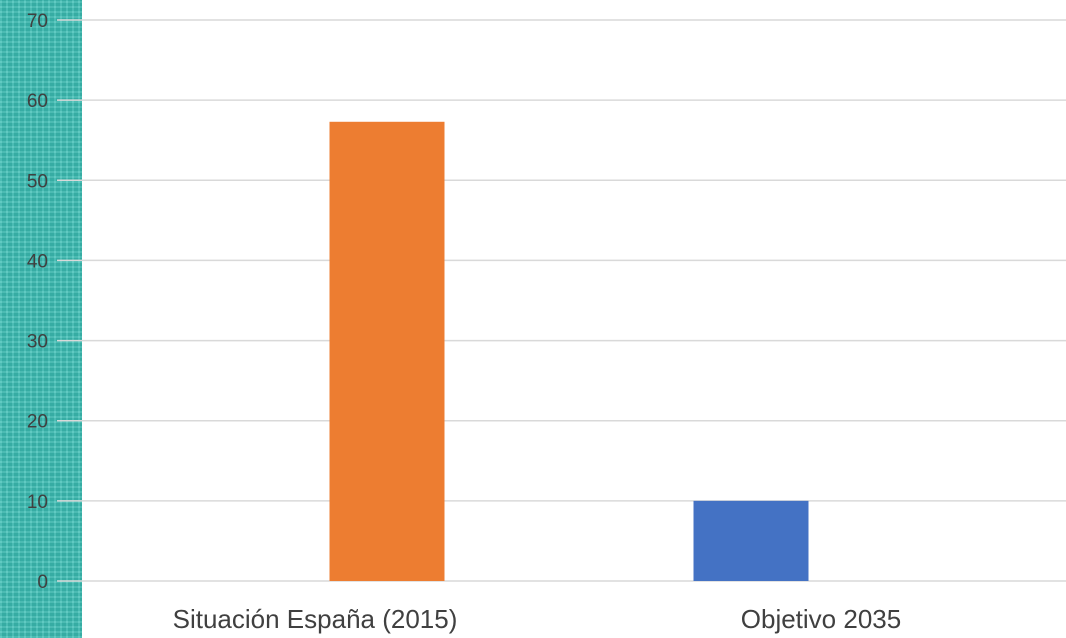 The width and height of the screenshot is (1066, 638). Describe the element at coordinates (37, 261) in the screenshot. I see `y-tick-label-40: 40` at that location.